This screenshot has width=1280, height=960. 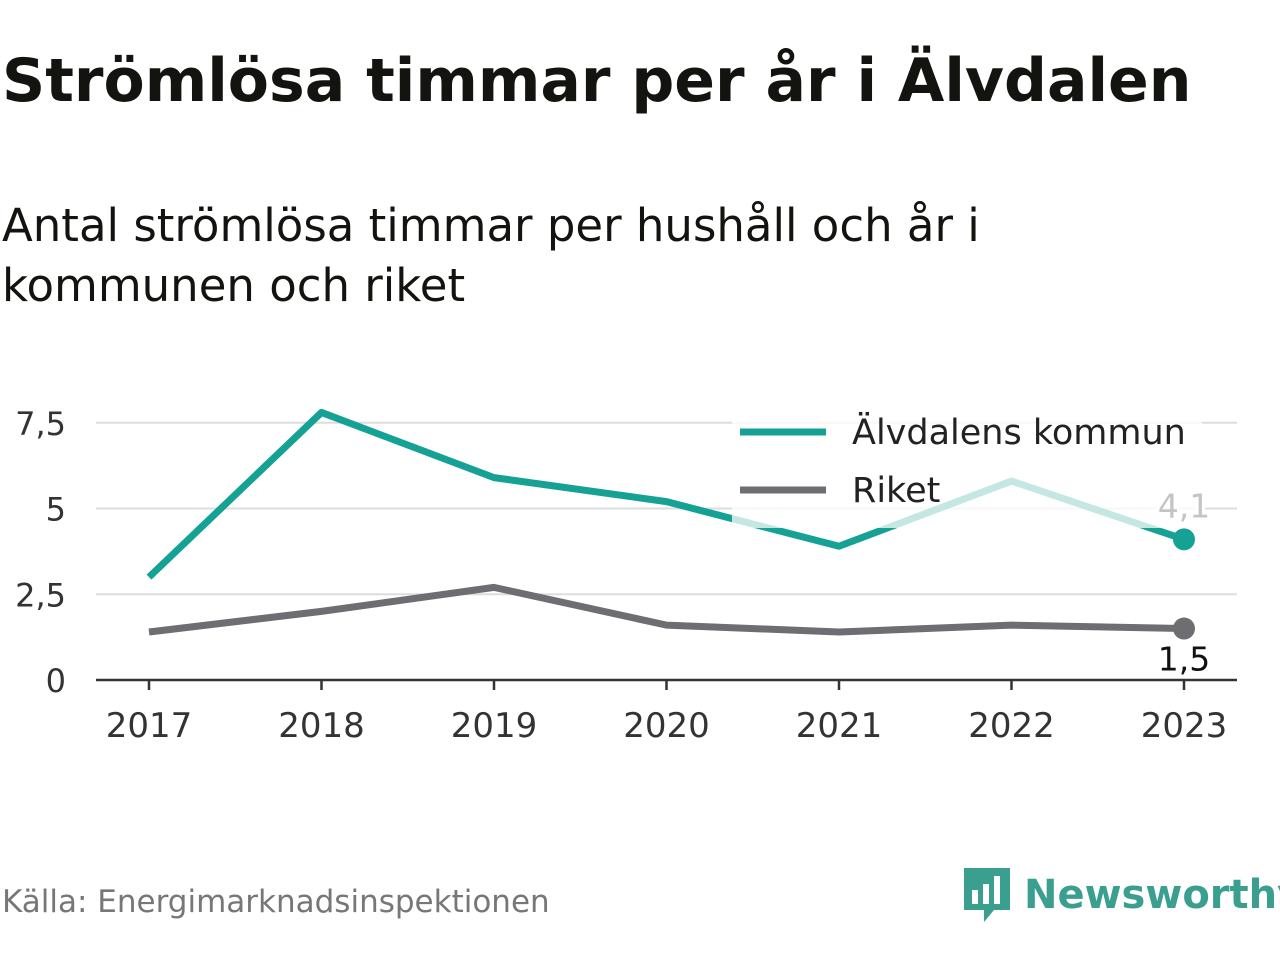 I want to click on legend-background, so click(x=967, y=464).